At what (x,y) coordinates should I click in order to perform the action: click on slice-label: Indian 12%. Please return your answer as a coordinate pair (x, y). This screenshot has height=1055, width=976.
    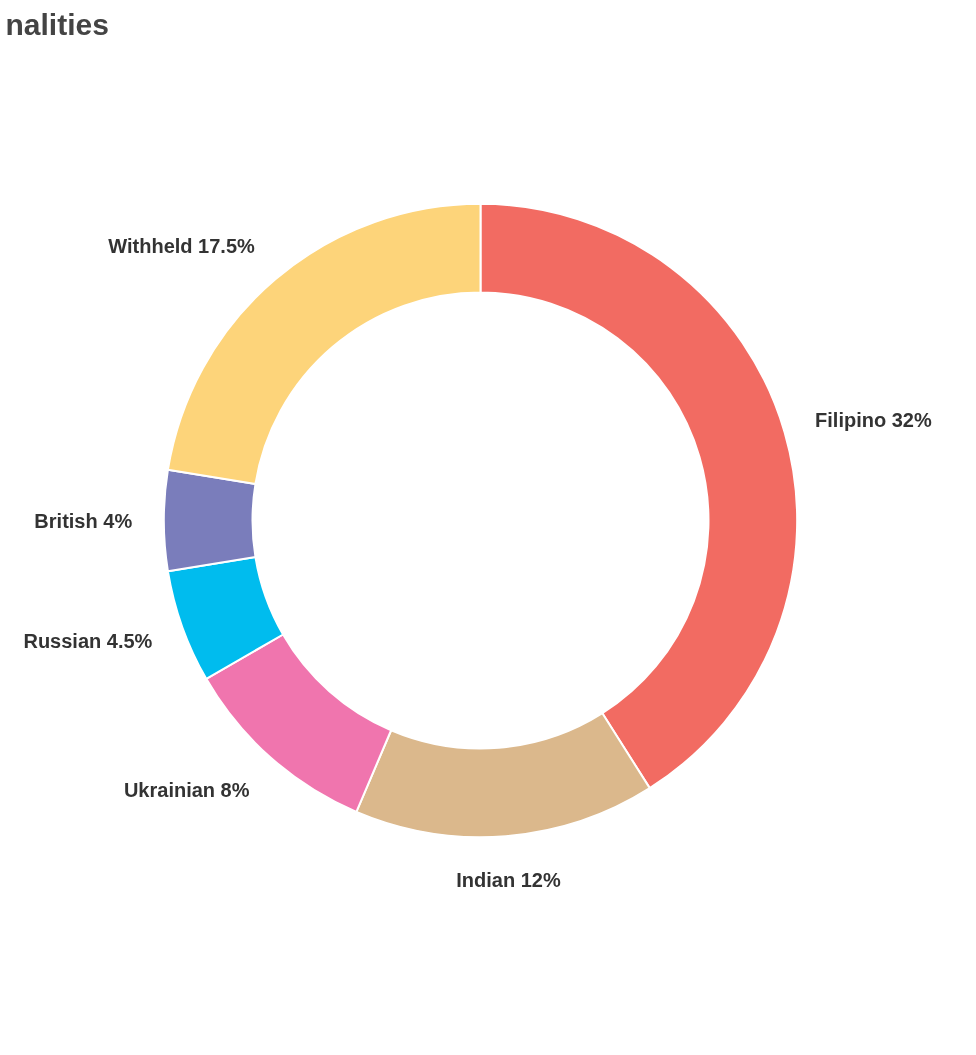
    Looking at the image, I should click on (508, 879).